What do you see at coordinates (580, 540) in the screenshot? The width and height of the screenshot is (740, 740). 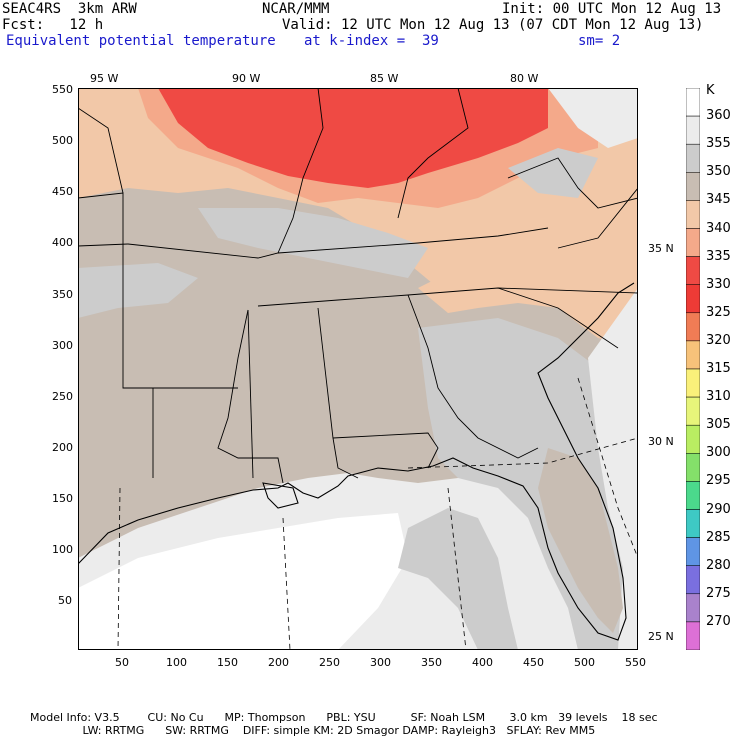 I see `florida-peninsula` at bounding box center [580, 540].